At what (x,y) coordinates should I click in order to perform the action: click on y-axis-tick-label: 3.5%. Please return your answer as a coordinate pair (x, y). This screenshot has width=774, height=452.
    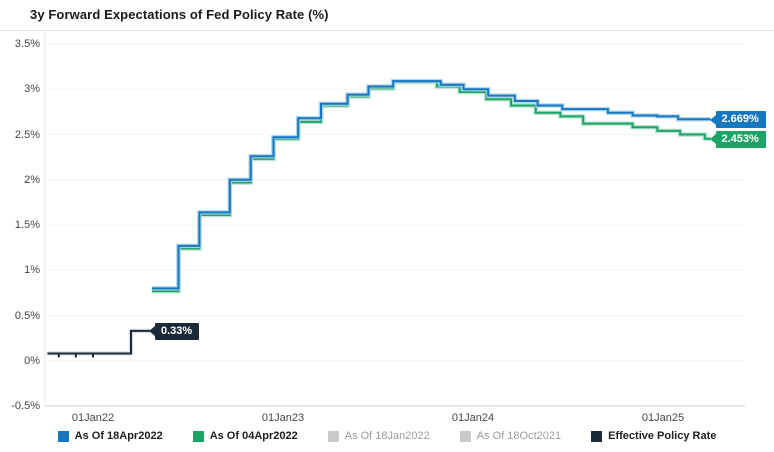
    Looking at the image, I should click on (27, 44).